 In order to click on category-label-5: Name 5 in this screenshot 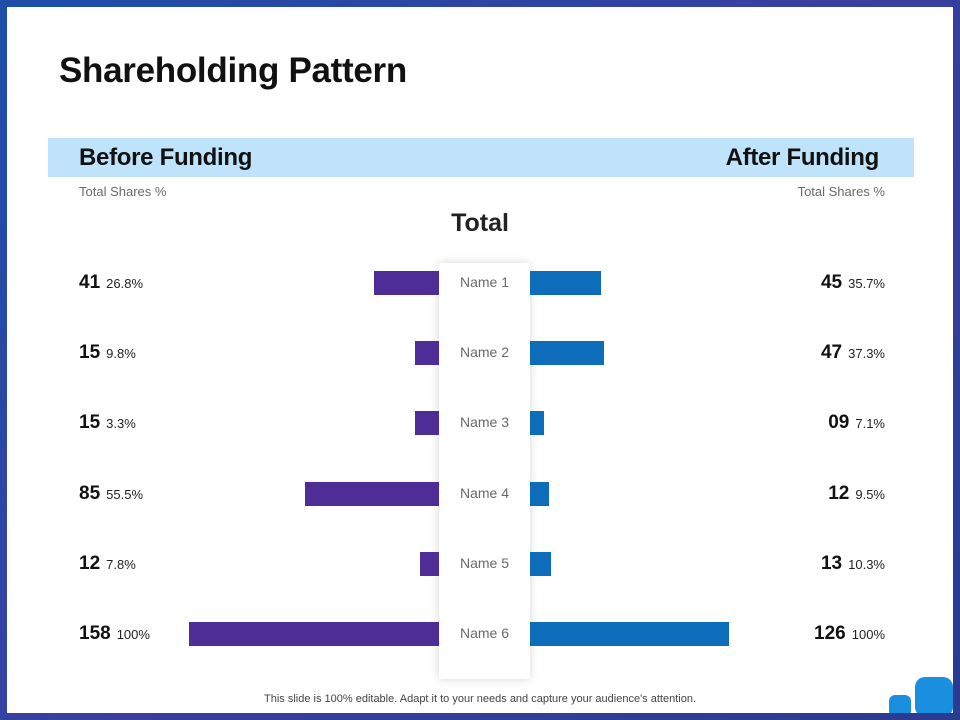, I will do `click(484, 562)`.